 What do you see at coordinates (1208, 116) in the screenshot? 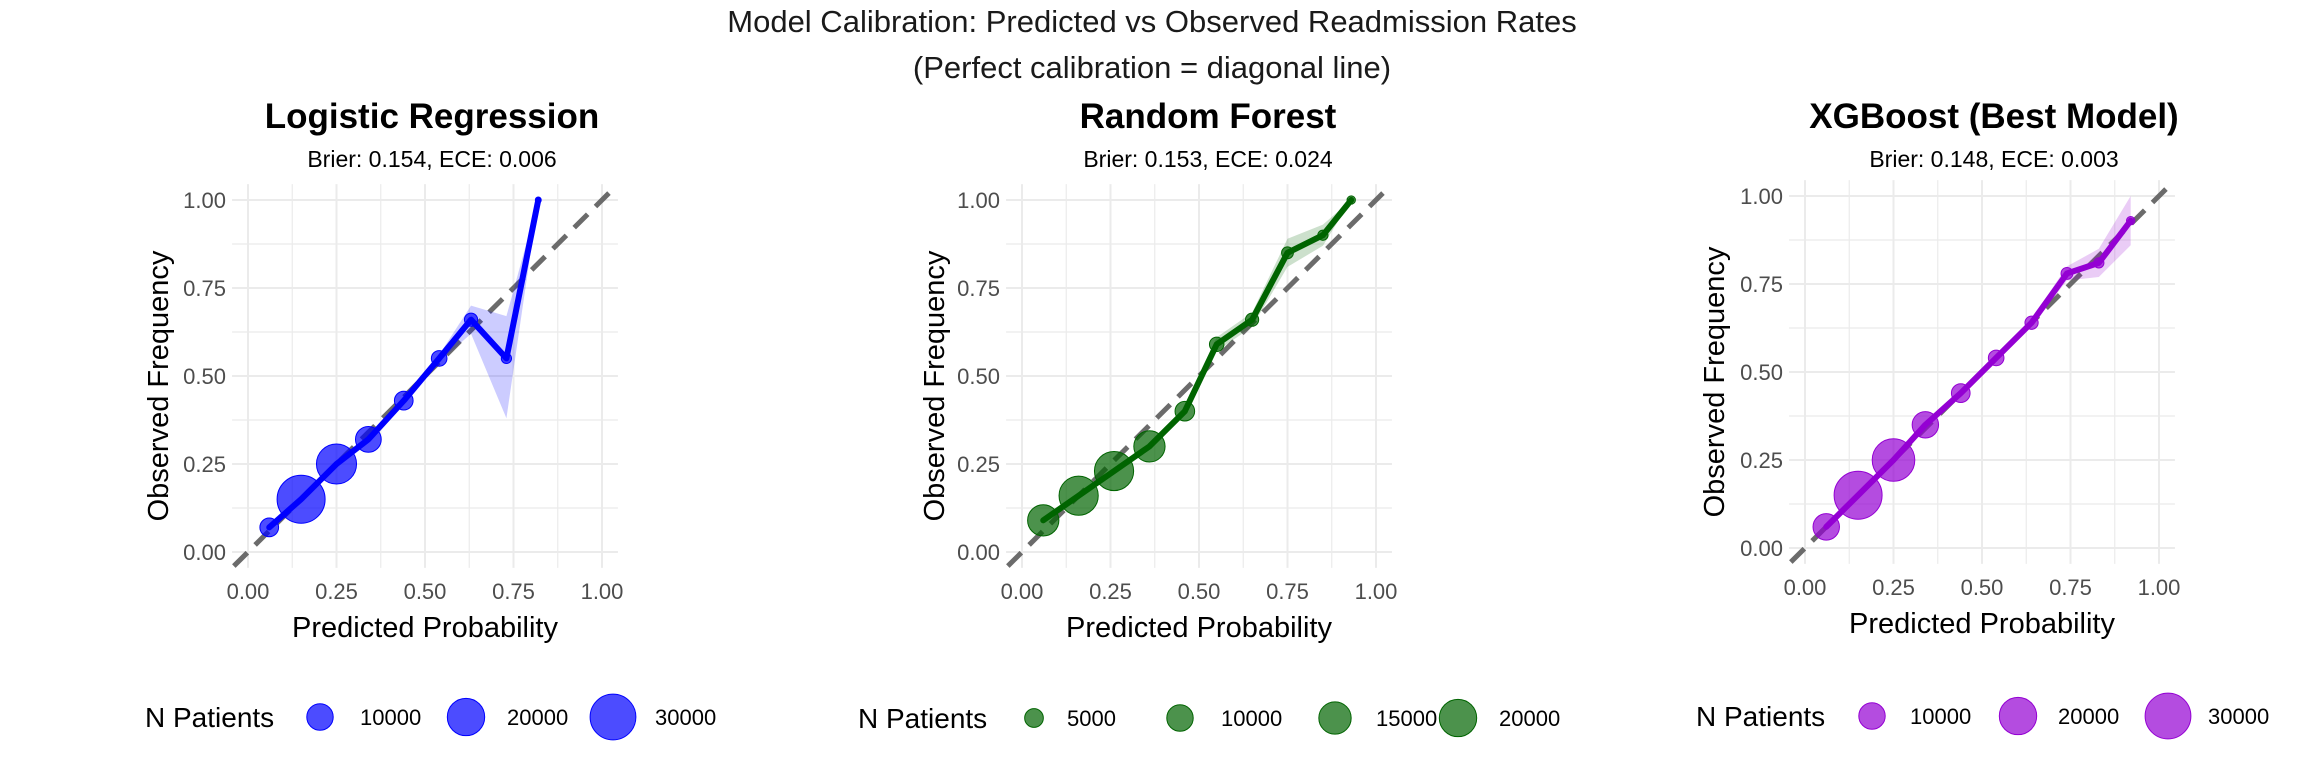
I see `panel-title: Random Forest` at bounding box center [1208, 116].